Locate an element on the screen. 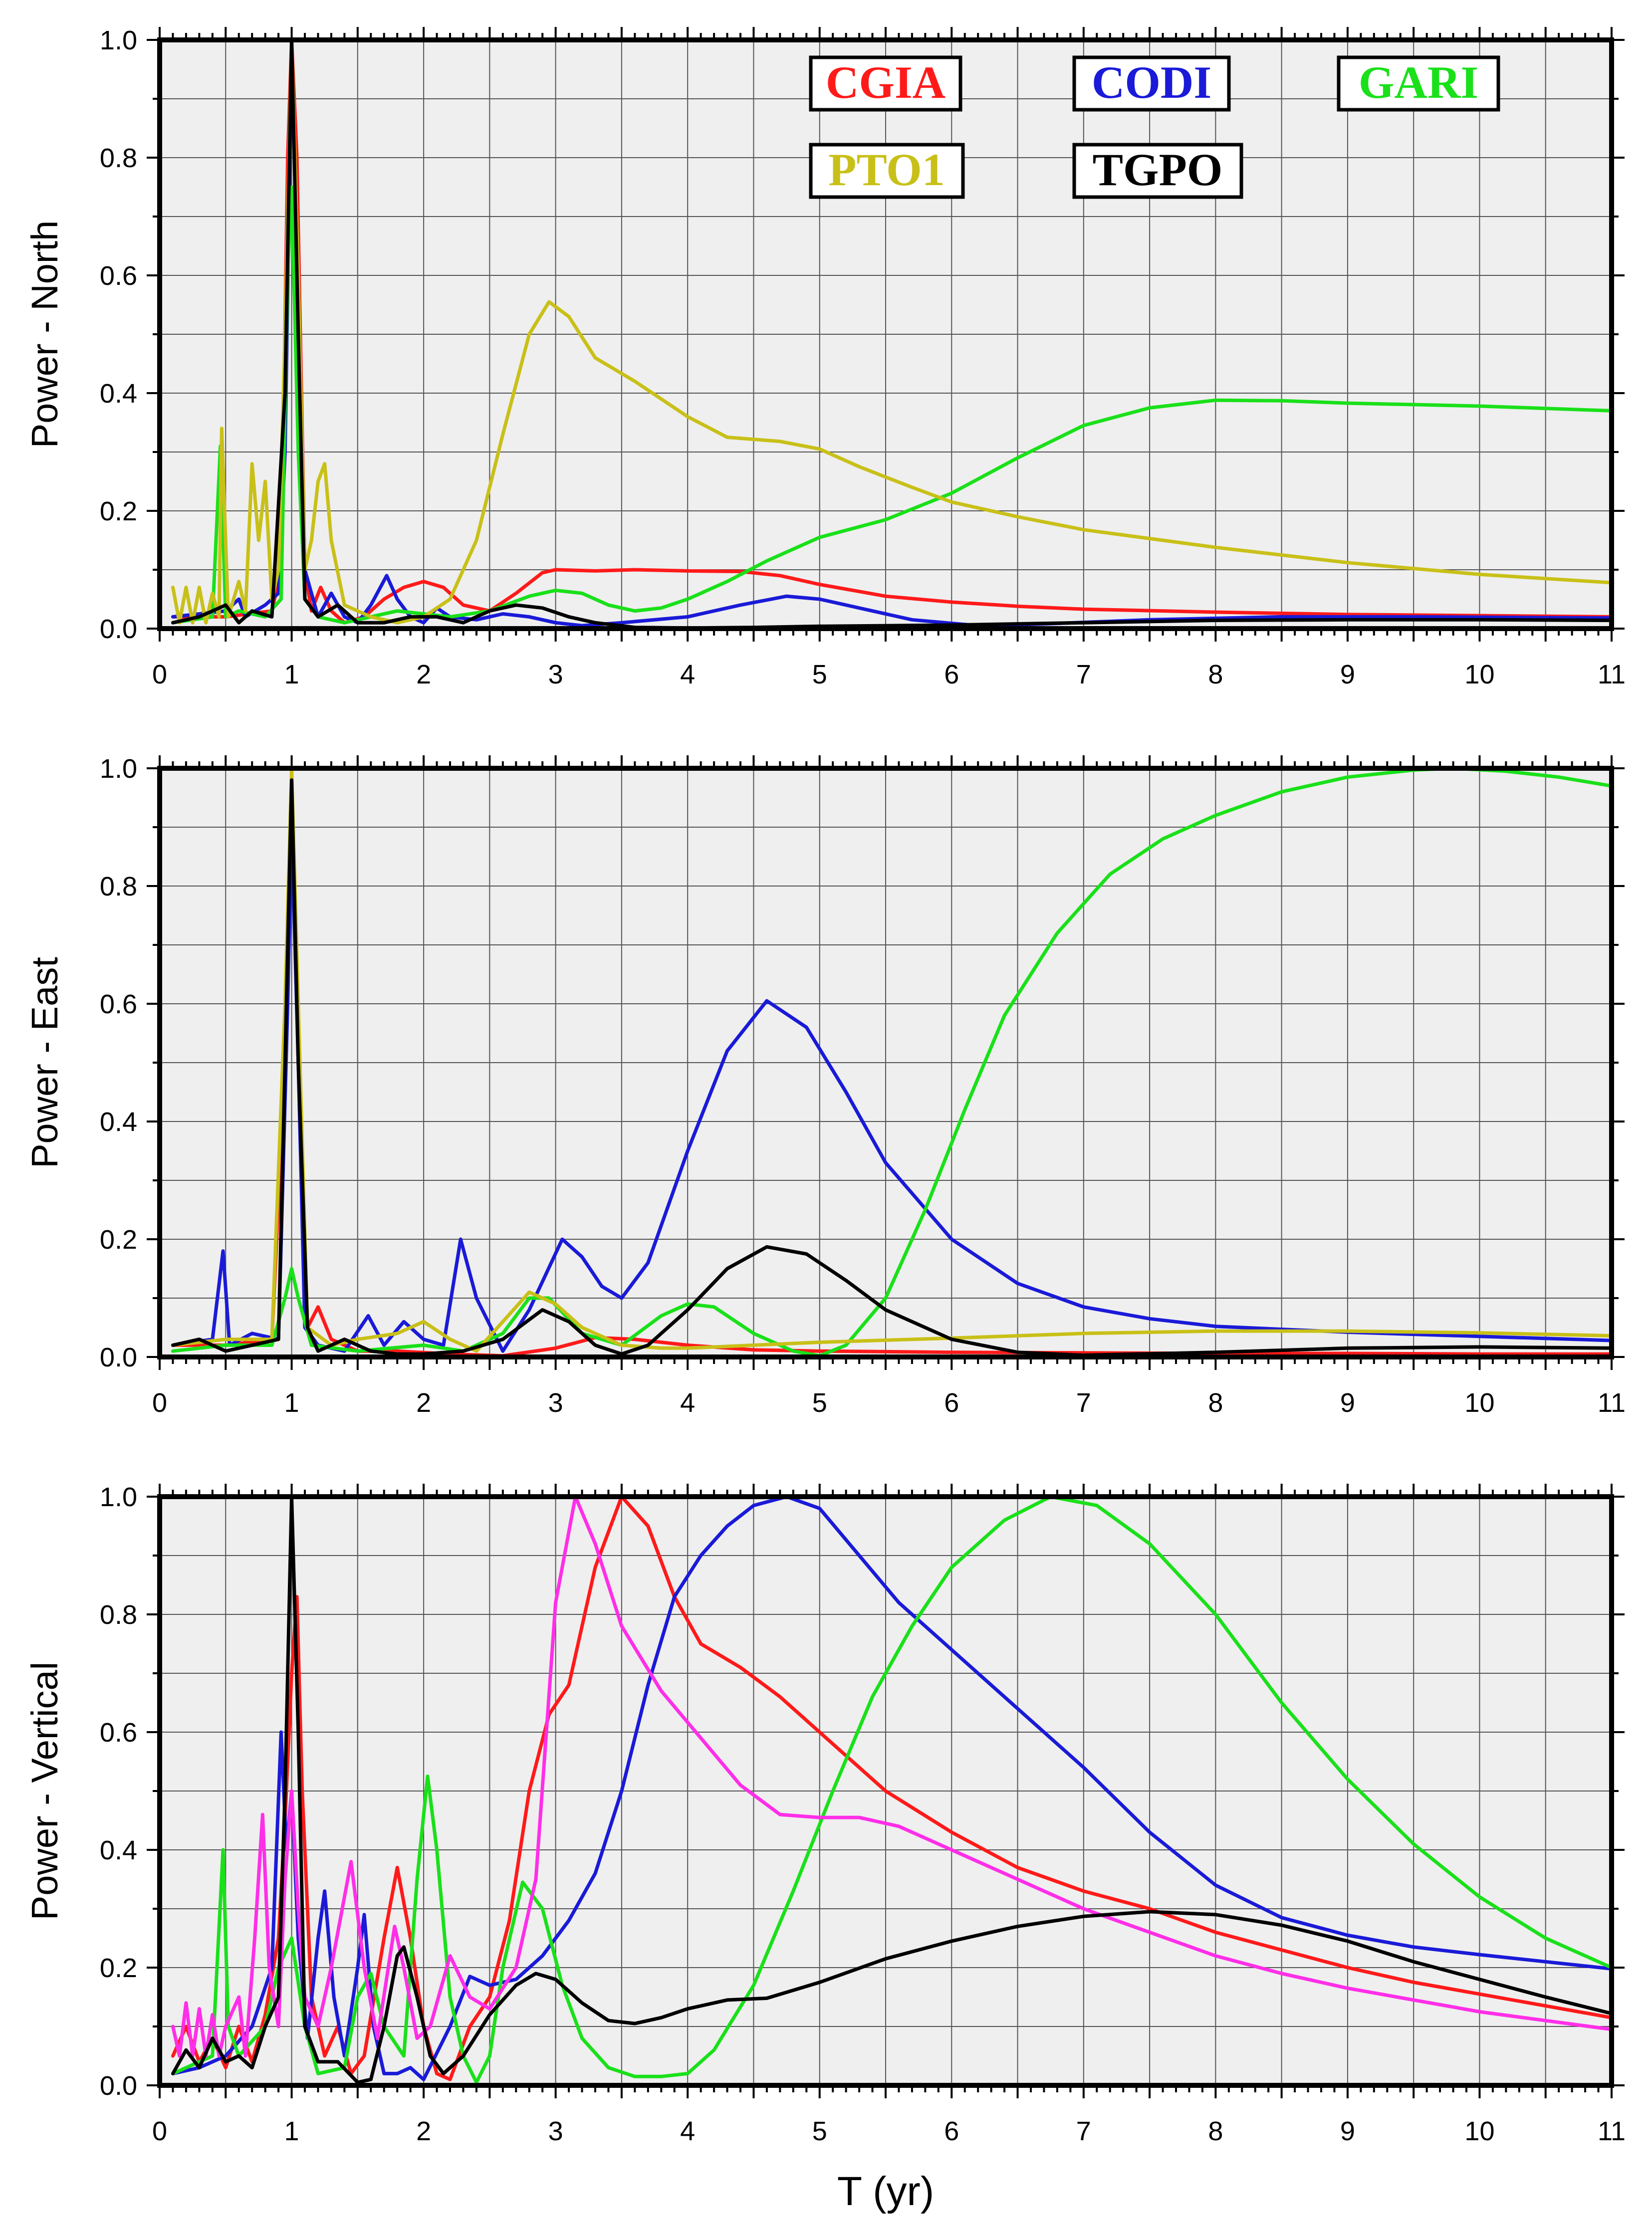 Image resolution: width=1652 pixels, height=2240 pixels. legend-item-gari: GARI is located at coordinates (1418, 83).